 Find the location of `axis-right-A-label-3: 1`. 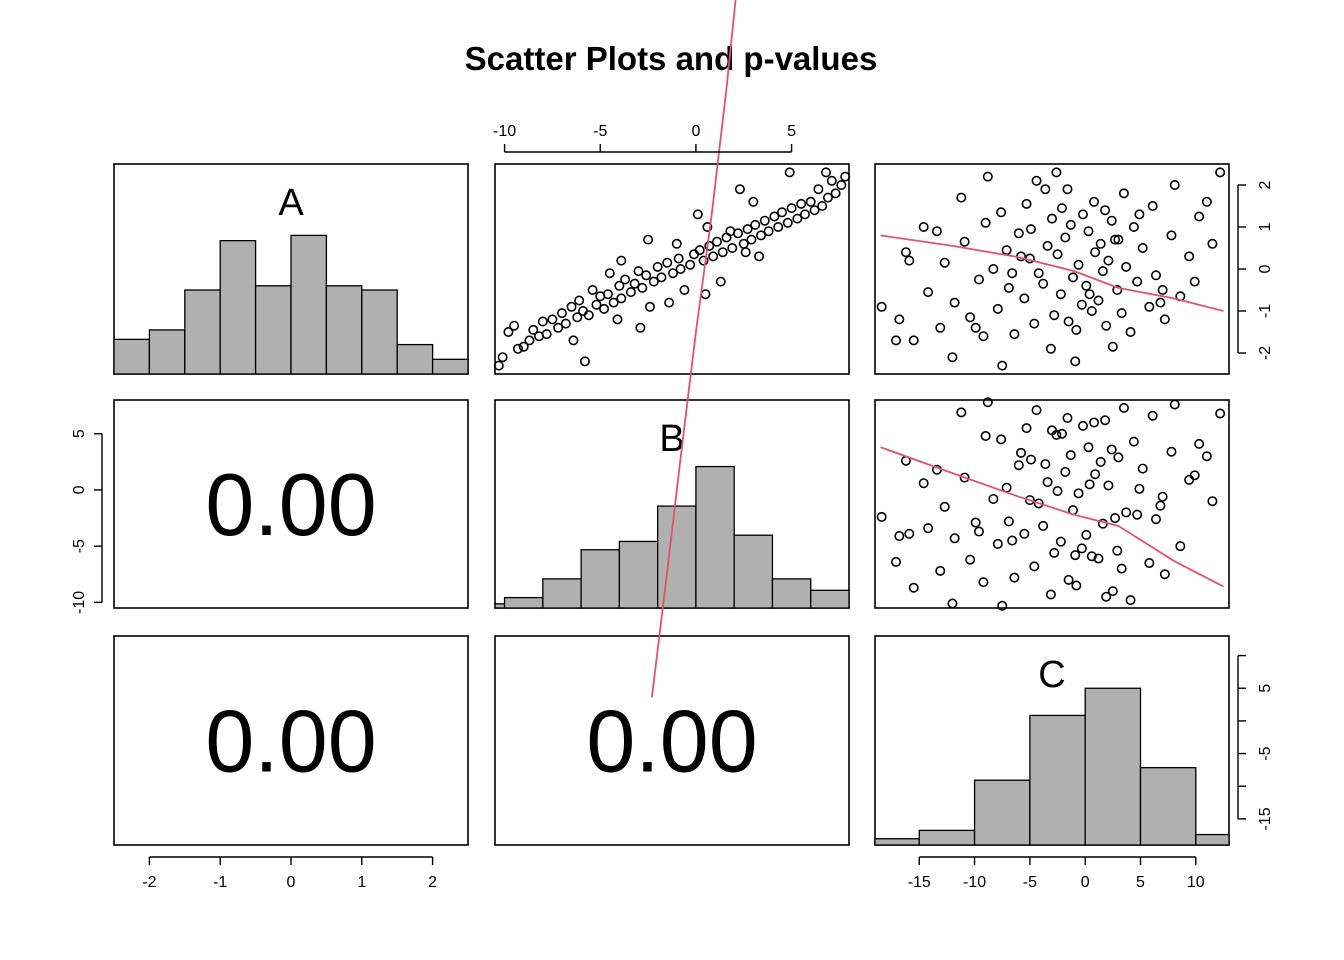

axis-right-A-label-3: 1 is located at coordinates (1265, 226).